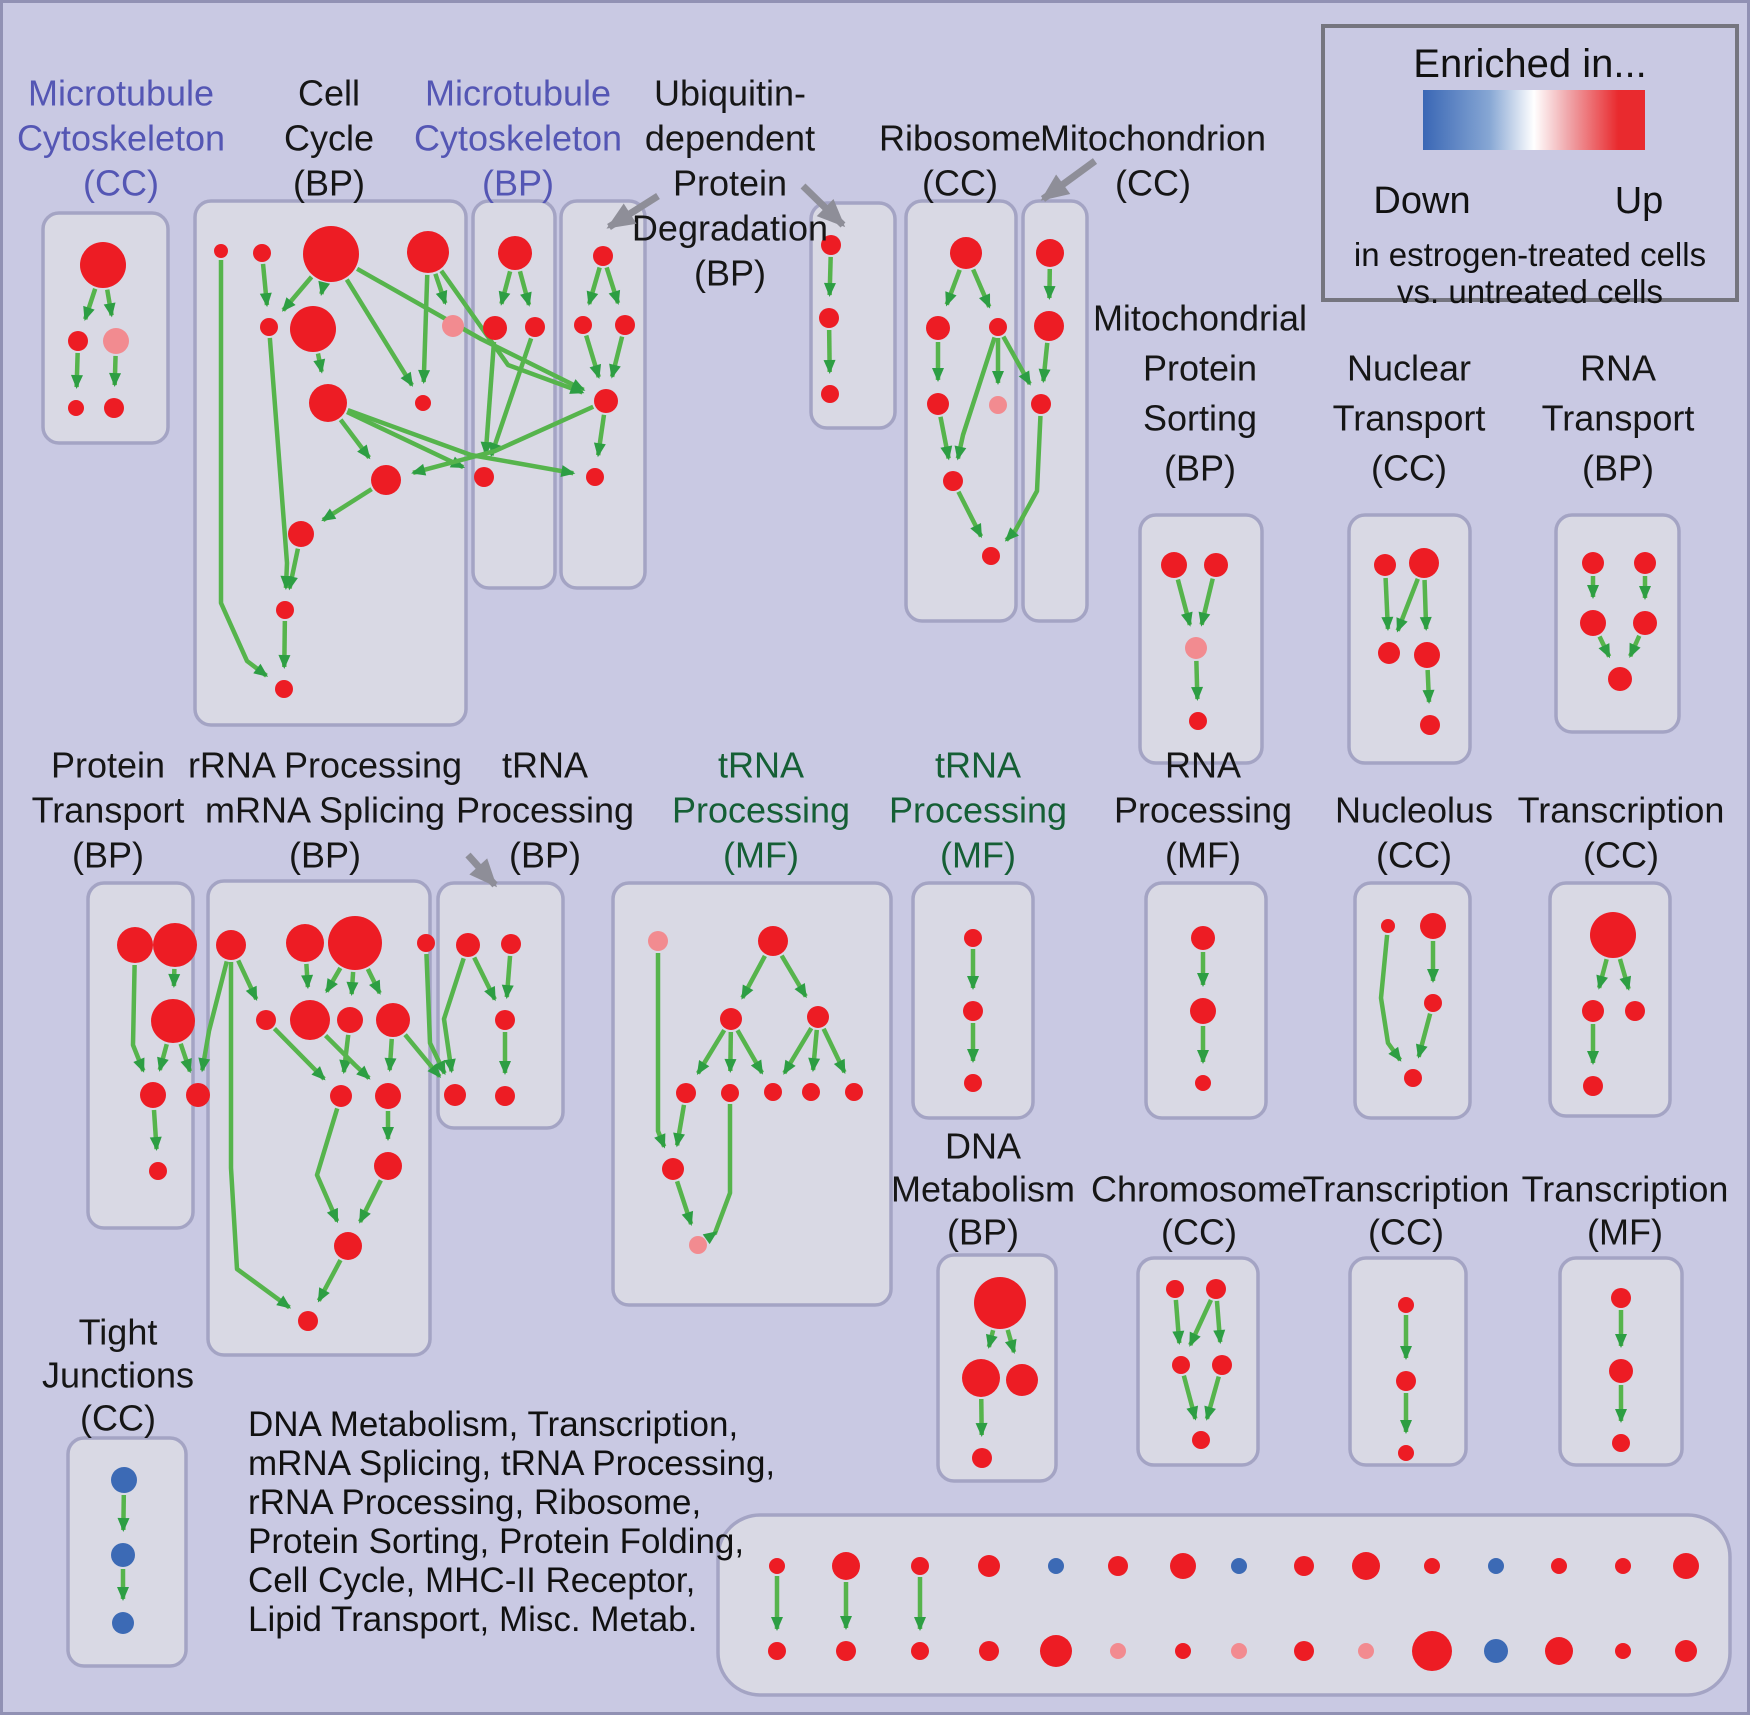  I want to click on group-label-tight_junc-line0: Tight, so click(118, 1332).